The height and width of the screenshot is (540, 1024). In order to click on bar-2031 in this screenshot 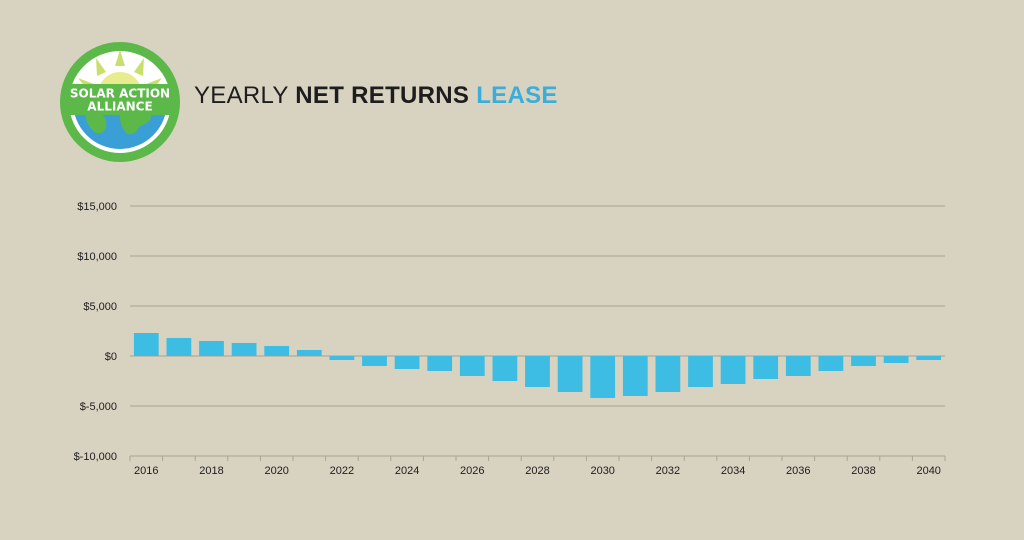, I will do `click(635, 376)`.